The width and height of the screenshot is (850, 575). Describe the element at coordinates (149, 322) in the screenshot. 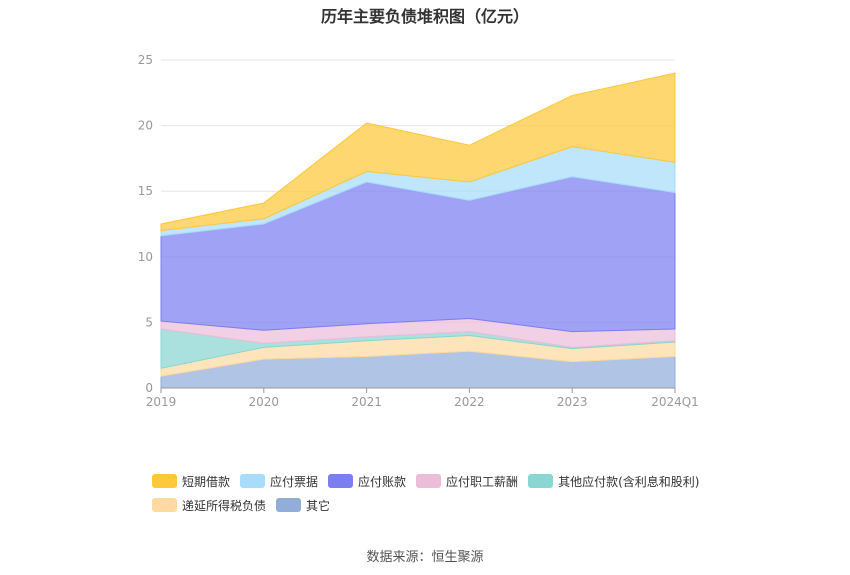

I see `y-tick-label: 5` at that location.